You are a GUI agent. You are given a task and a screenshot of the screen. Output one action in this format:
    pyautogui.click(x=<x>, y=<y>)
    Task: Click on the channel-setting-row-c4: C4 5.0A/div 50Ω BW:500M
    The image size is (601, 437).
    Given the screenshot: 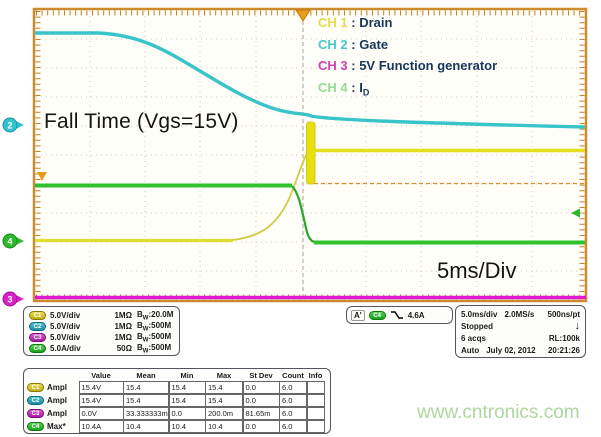 What is the action you would take?
    pyautogui.click(x=101, y=348)
    